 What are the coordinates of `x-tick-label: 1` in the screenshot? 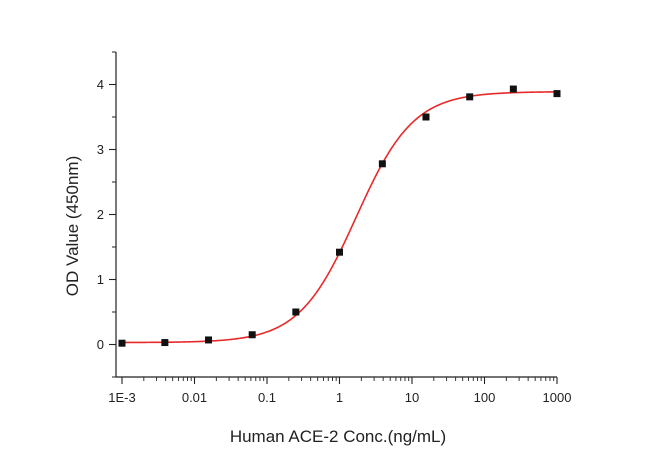 It's located at (339, 397).